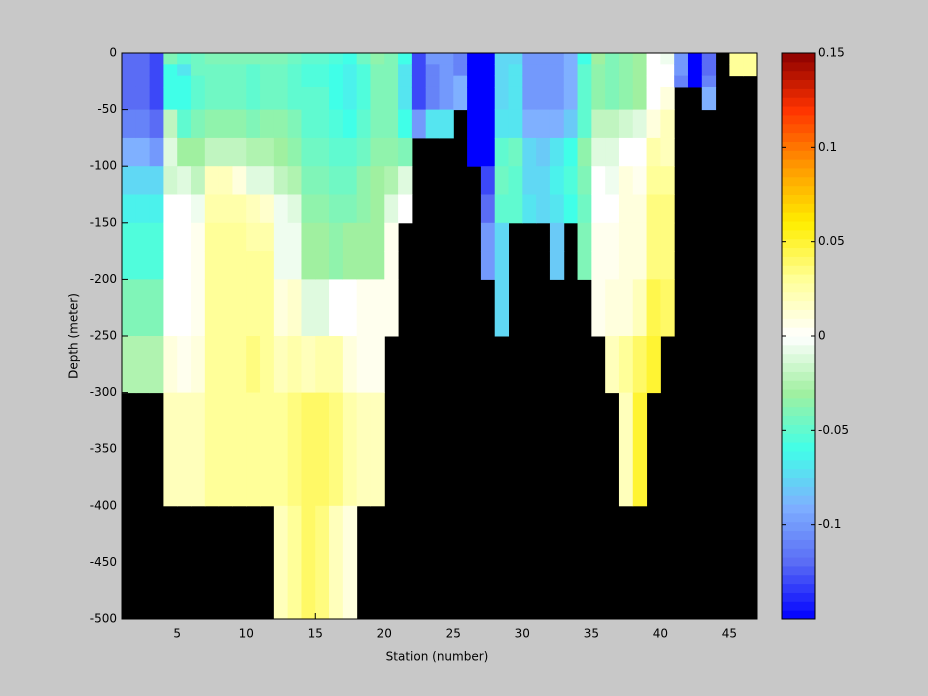 The width and height of the screenshot is (928, 696). What do you see at coordinates (103, 336) in the screenshot?
I see `y-tick-label: -250` at bounding box center [103, 336].